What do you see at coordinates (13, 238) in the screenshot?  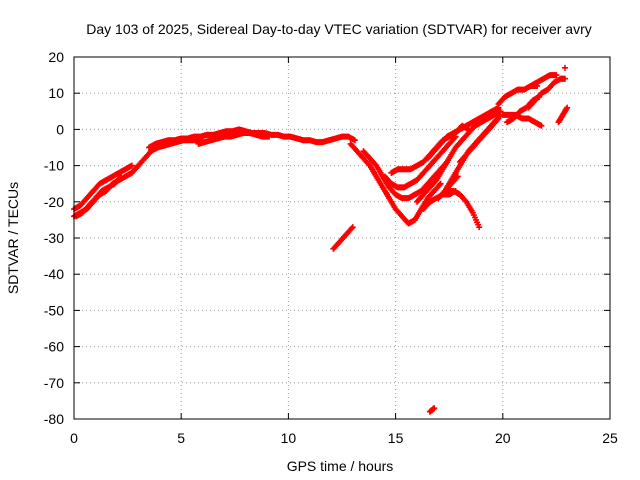 I see `y-axis-label: SDTVAR / TECUs` at bounding box center [13, 238].